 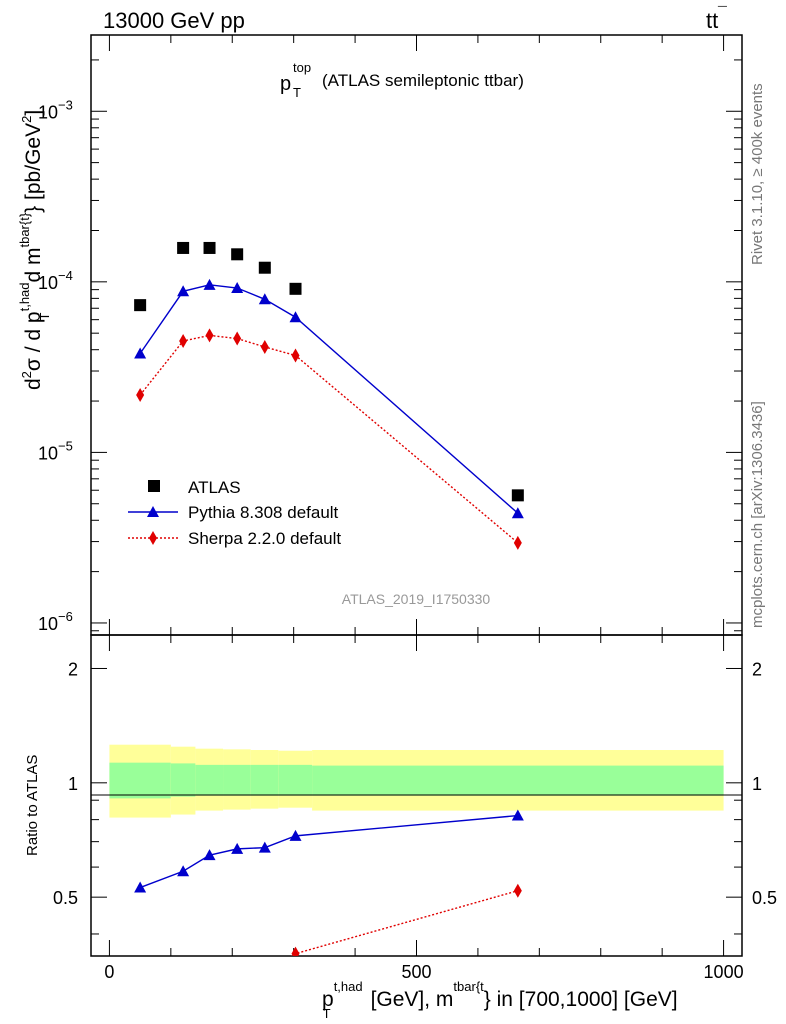 I want to click on y-tick-label-ratio-right: 2, so click(x=757, y=669).